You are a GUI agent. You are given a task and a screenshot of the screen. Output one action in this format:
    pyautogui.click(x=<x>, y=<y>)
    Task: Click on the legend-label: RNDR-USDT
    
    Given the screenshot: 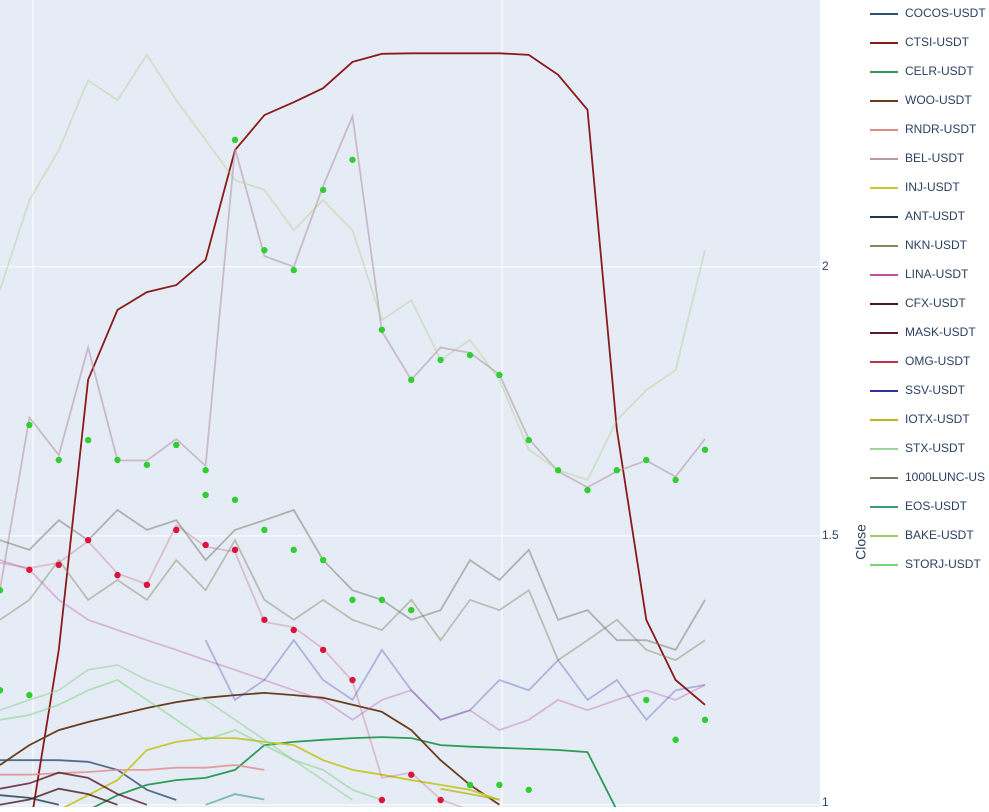 What is the action you would take?
    pyautogui.click(x=941, y=129)
    